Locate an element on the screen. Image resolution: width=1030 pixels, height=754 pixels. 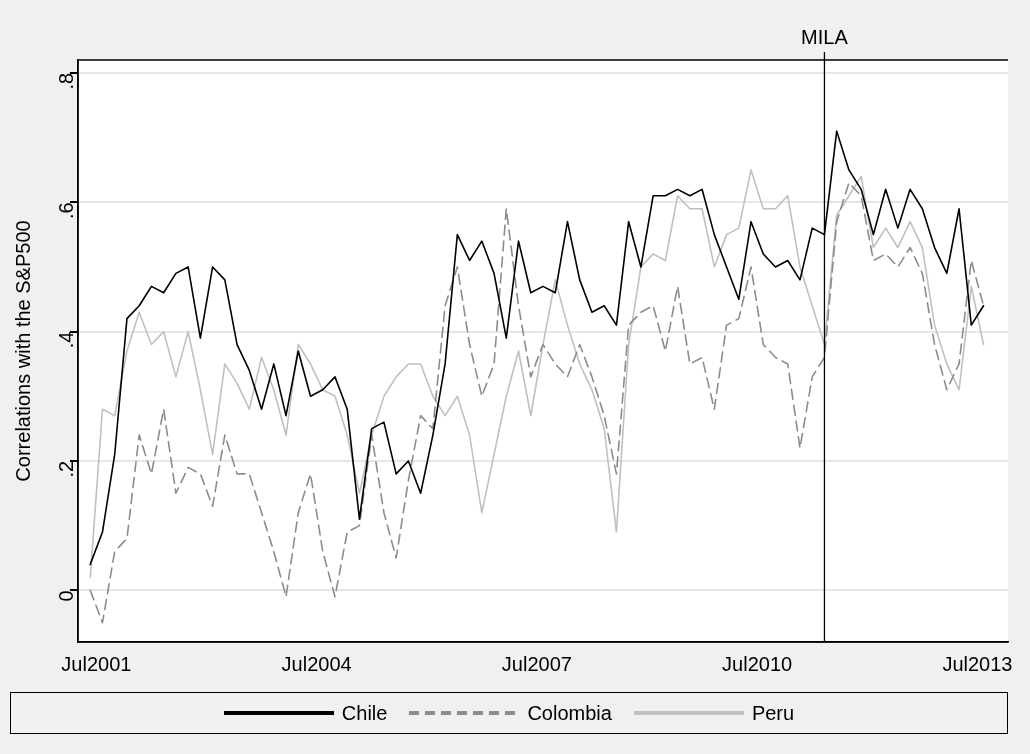
x-tick-label: Jul2001 is located at coordinates (96, 663).